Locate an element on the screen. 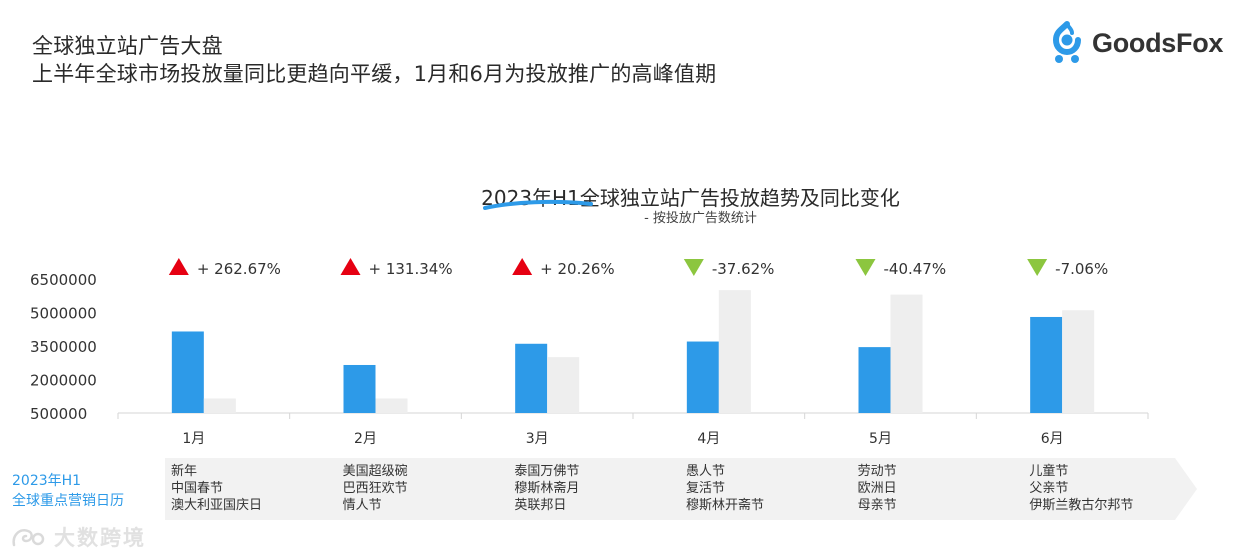  calendar-event: 劳动节 is located at coordinates (877, 471).